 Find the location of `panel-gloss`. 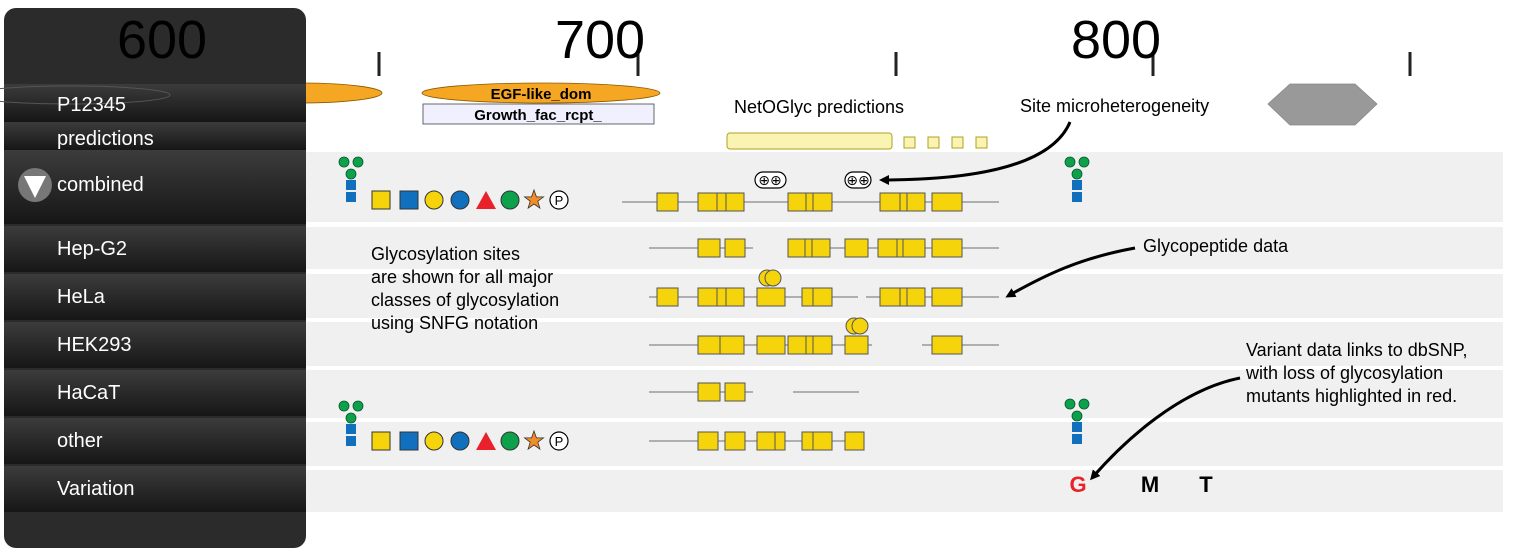

panel-gloss is located at coordinates (85, 95).